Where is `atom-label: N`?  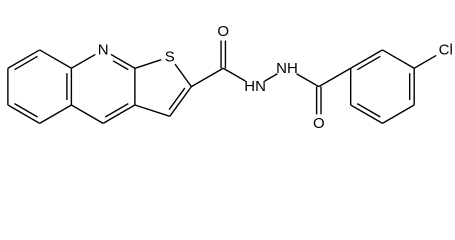 atom-label: N is located at coordinates (103, 49).